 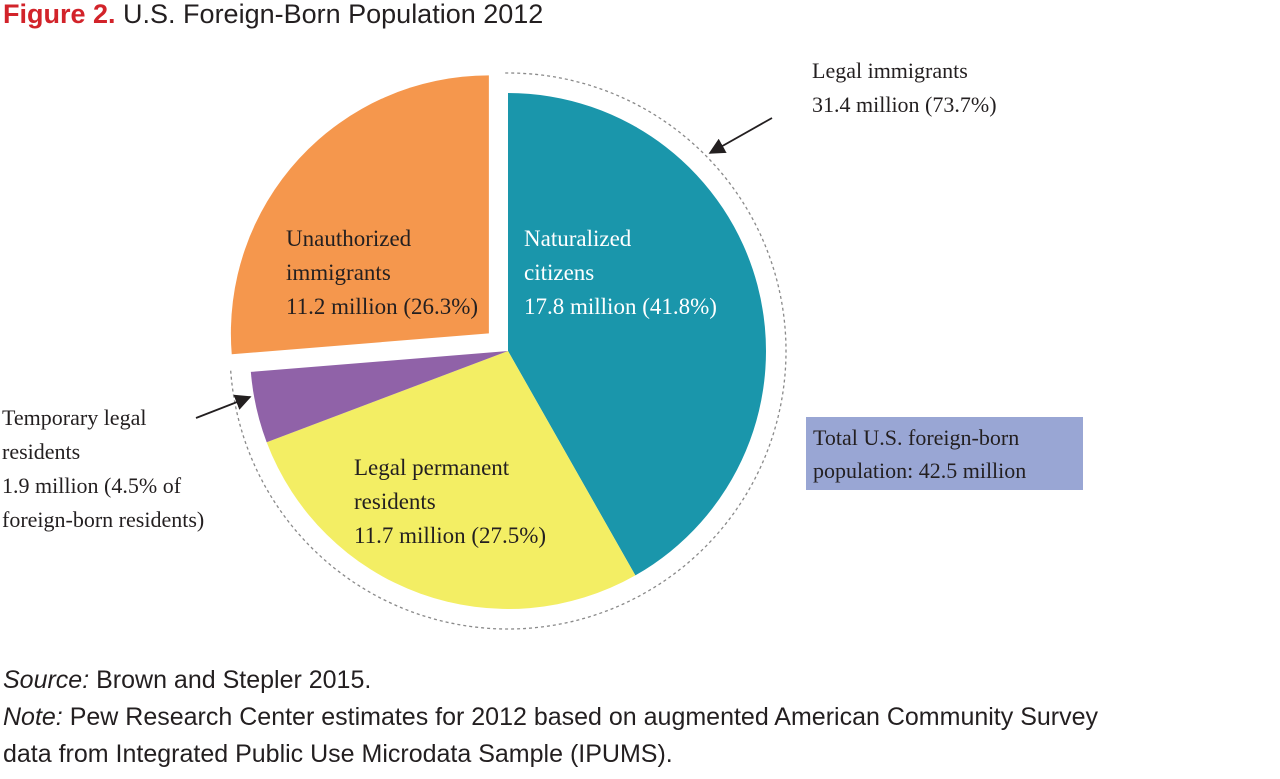 What do you see at coordinates (379, 397) in the screenshot?
I see `pie-slice-temporary` at bounding box center [379, 397].